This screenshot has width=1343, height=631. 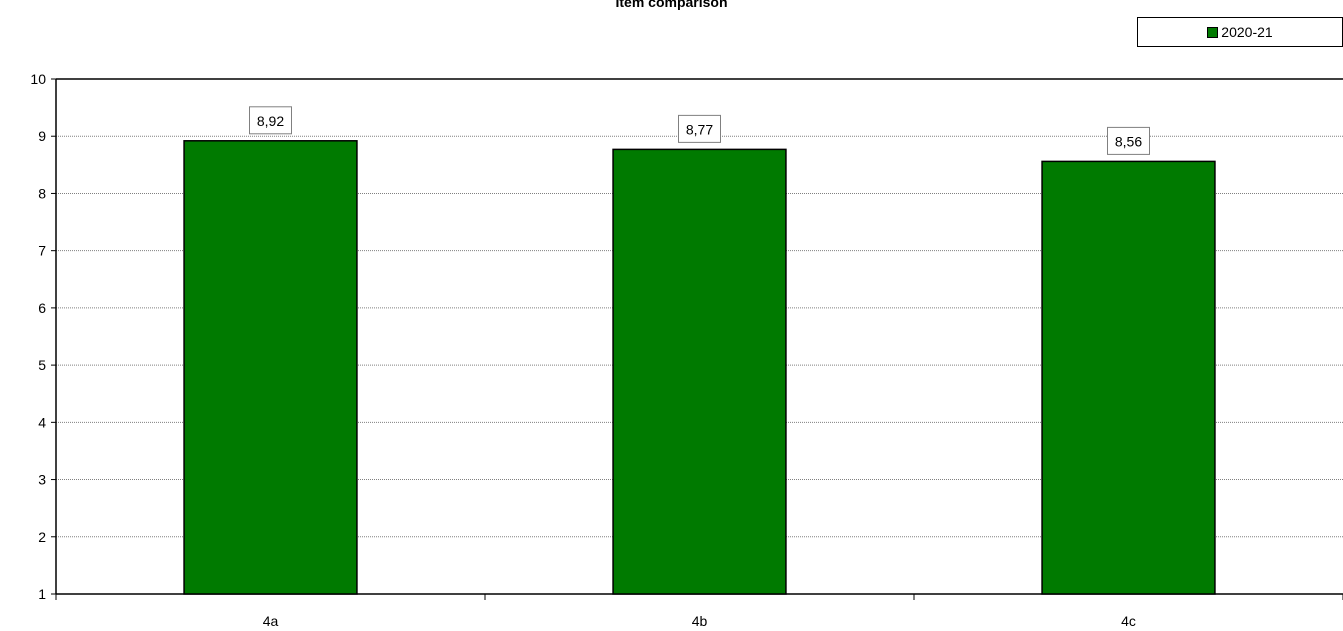 I want to click on y-tick-label: 1, so click(x=42, y=594).